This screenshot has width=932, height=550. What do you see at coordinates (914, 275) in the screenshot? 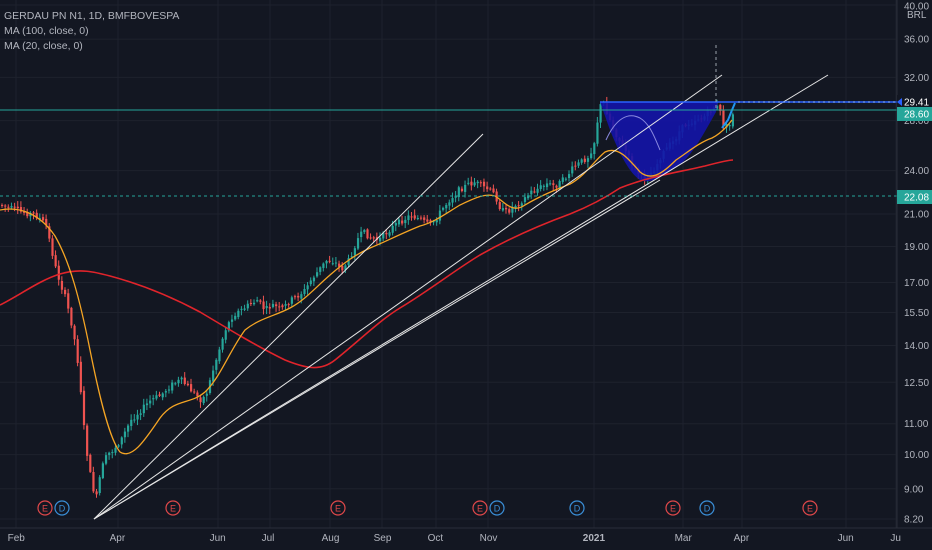
I see `price-axis` at bounding box center [914, 275].